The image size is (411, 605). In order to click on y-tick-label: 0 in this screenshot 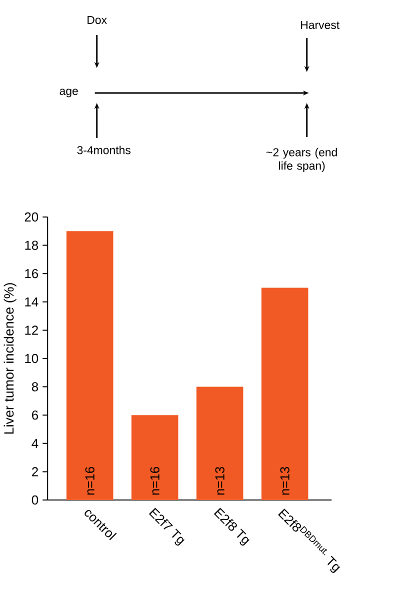, I will do `click(35, 500)`.